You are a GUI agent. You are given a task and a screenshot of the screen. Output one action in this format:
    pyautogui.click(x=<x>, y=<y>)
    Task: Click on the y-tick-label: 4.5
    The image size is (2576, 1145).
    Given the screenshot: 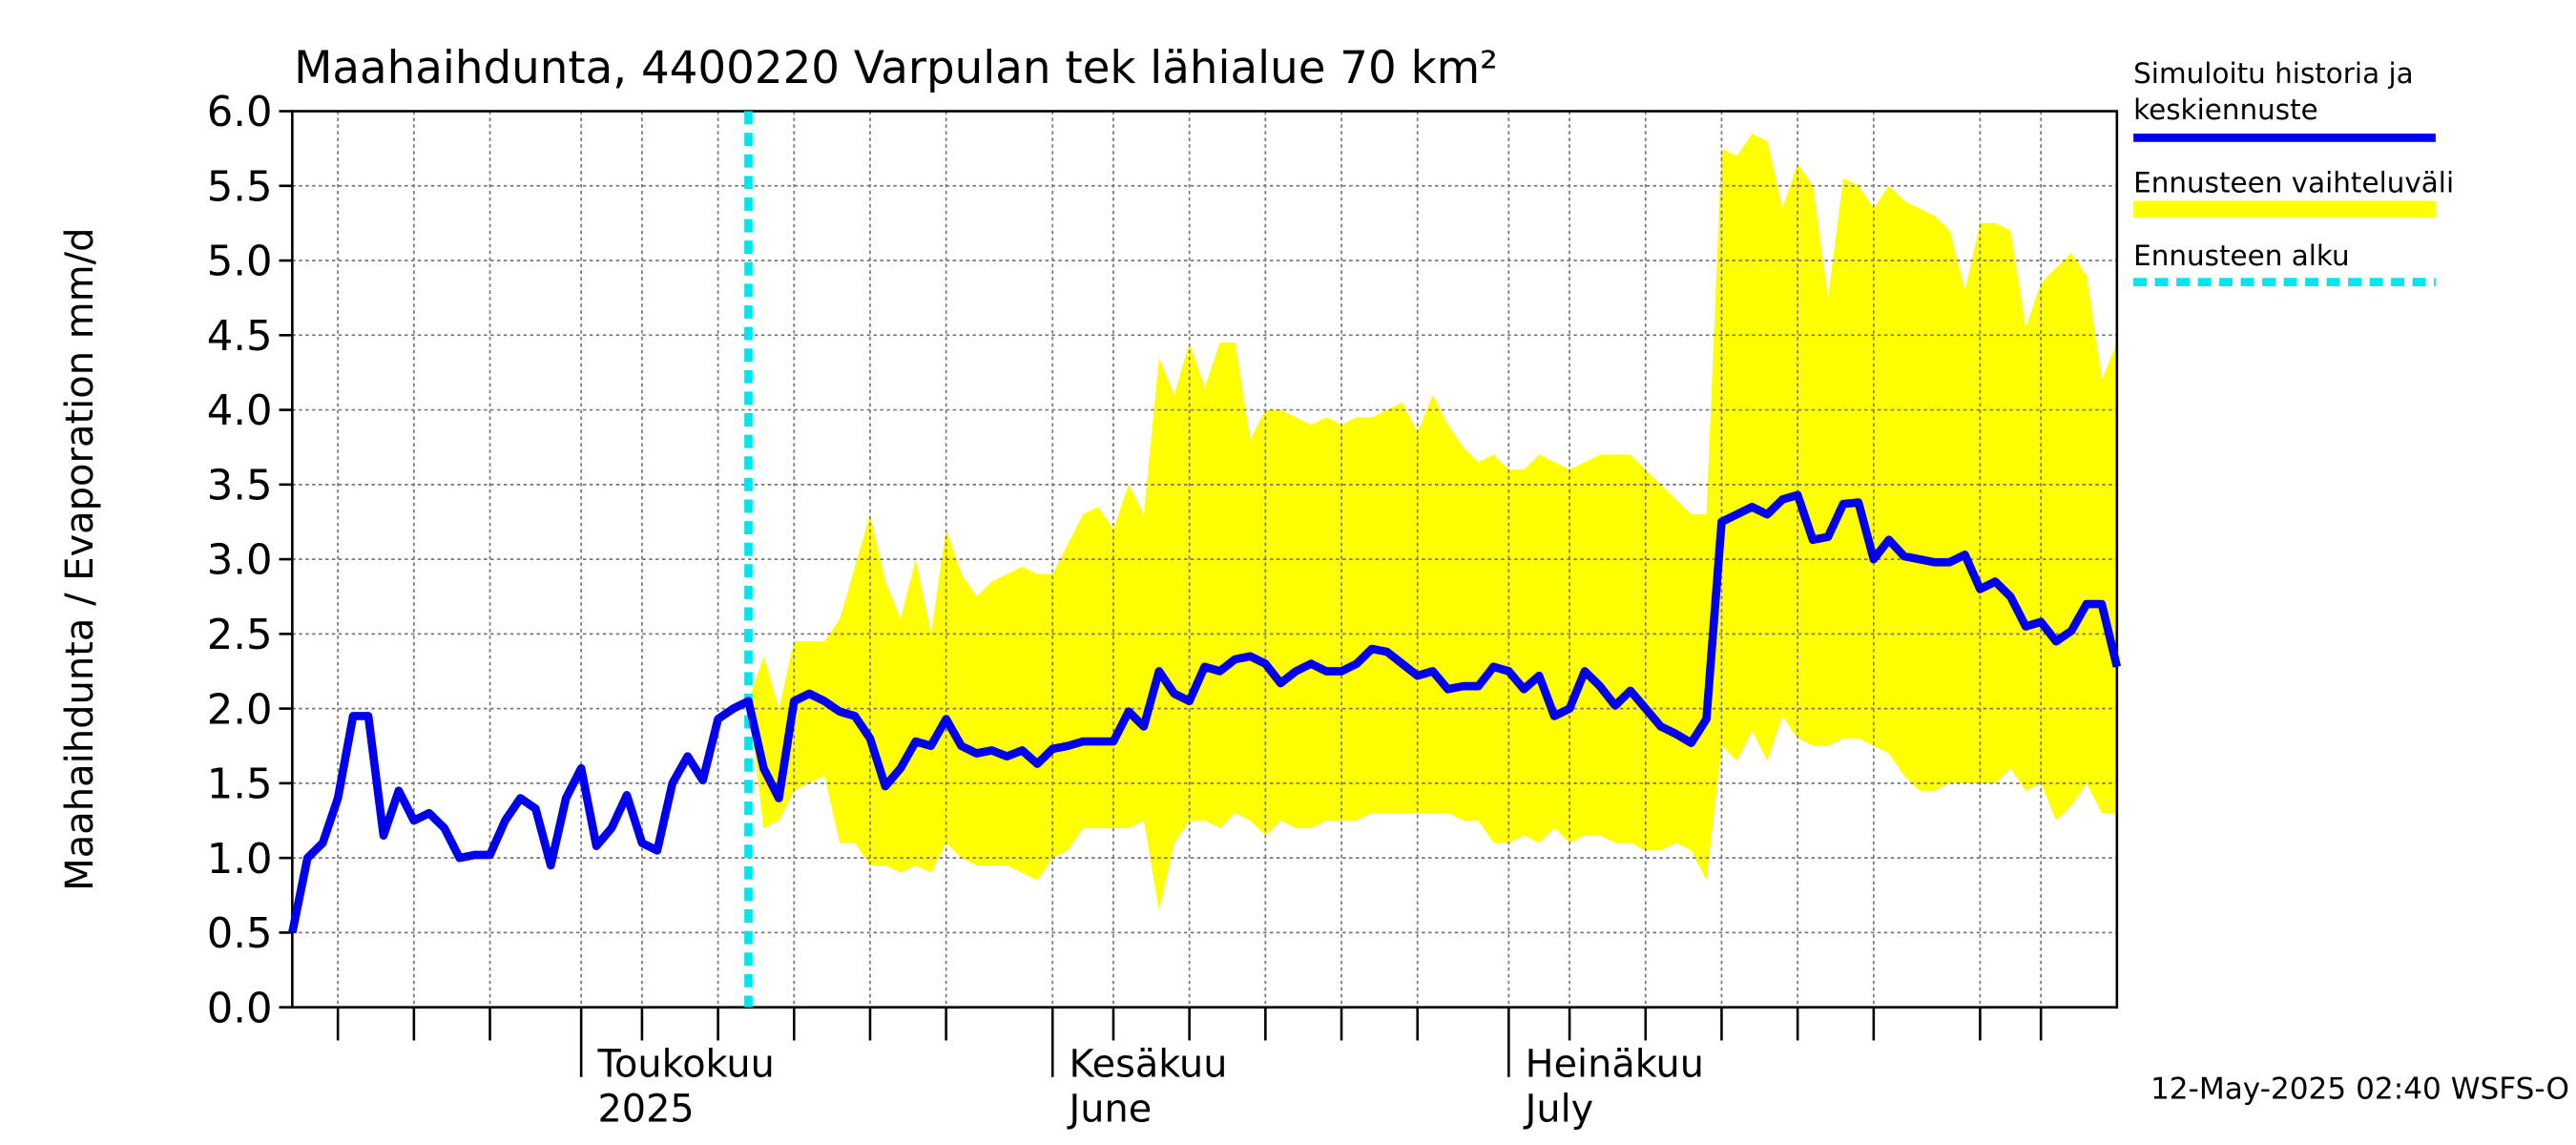 What is the action you would take?
    pyautogui.click(x=240, y=337)
    